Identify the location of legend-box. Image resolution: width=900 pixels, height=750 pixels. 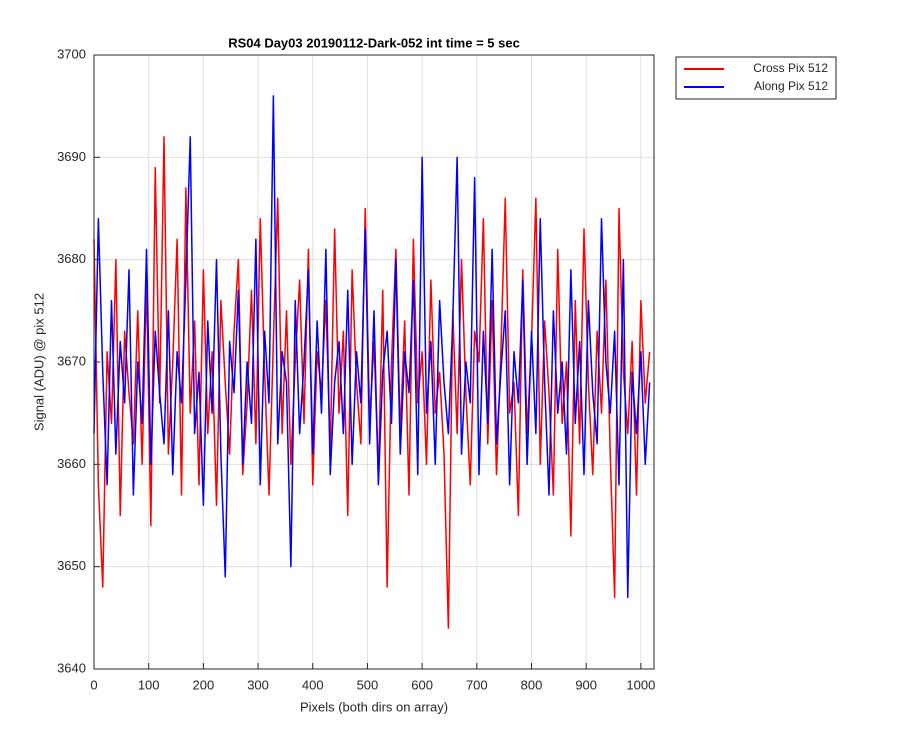
(756, 78).